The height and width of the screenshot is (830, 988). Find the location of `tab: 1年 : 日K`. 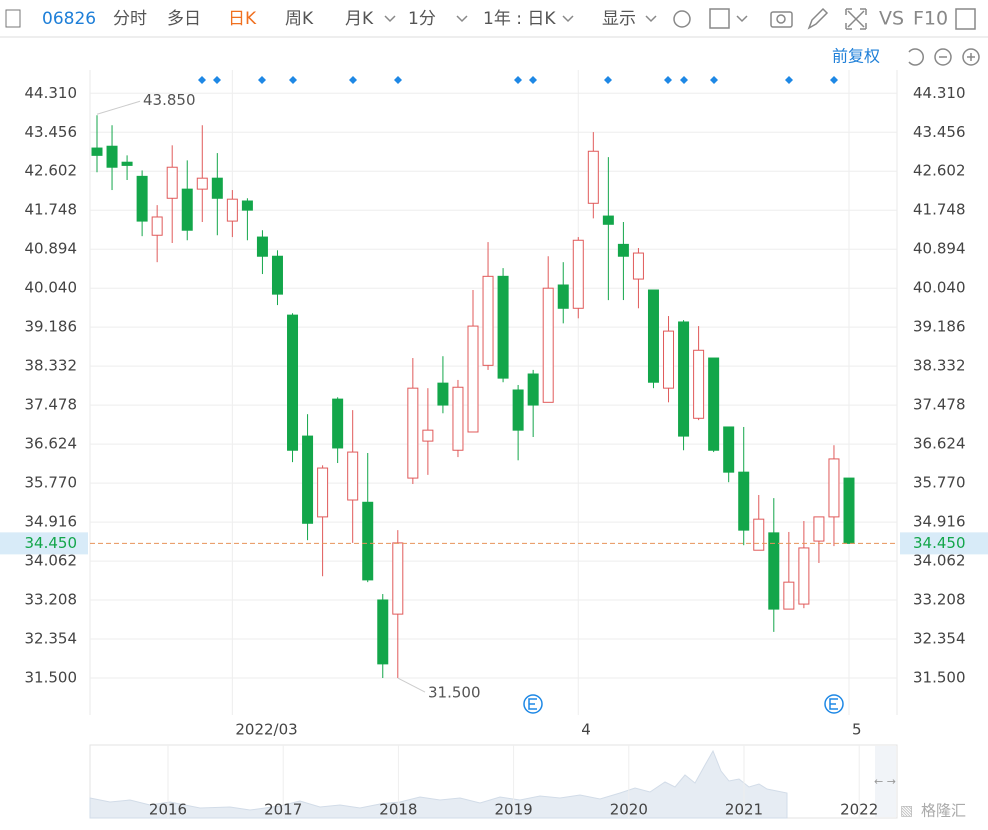

tab: 1年 : 日K is located at coordinates (519, 19).